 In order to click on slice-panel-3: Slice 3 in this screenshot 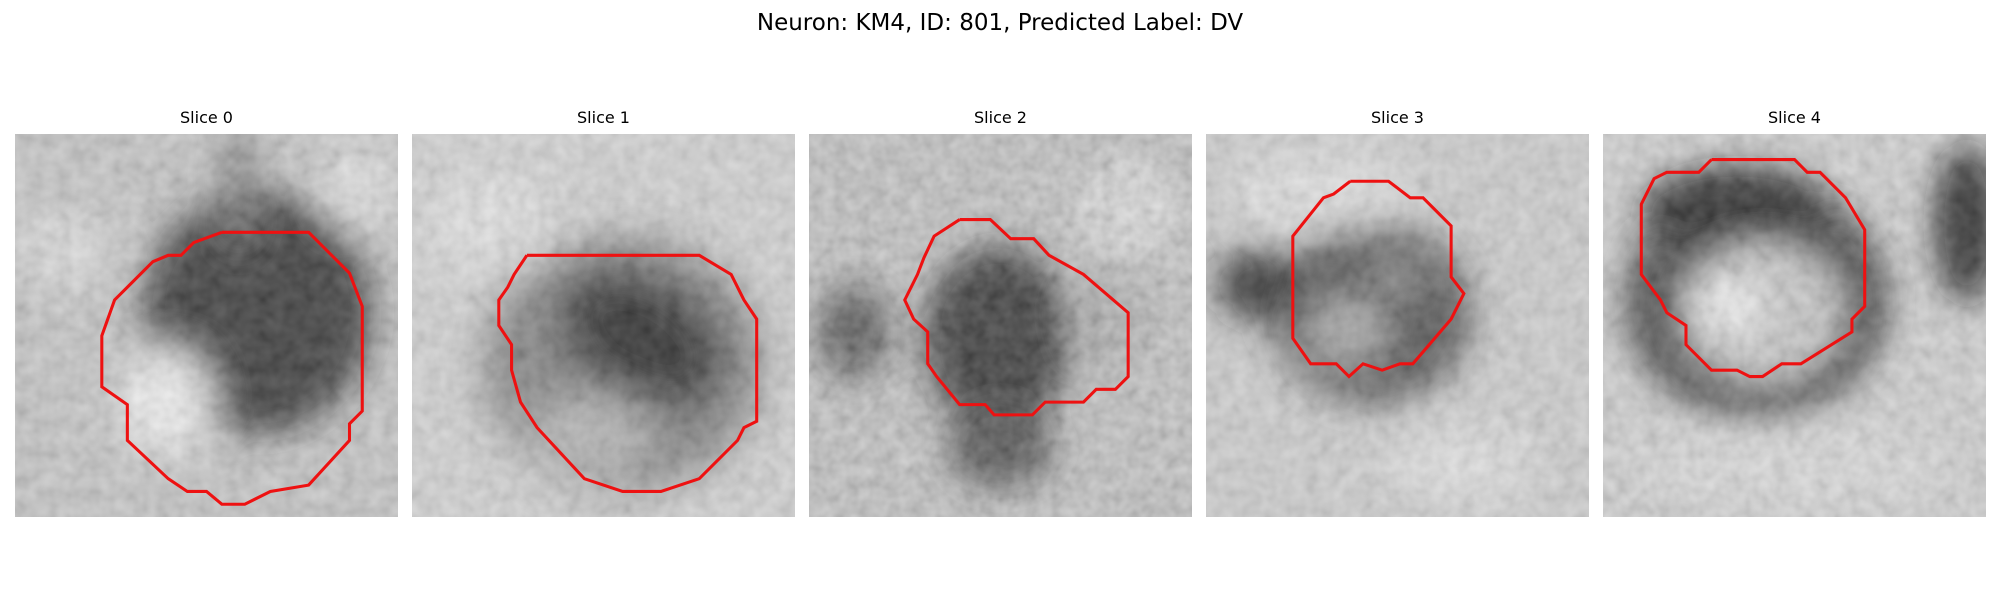, I will do `click(1397, 312)`.